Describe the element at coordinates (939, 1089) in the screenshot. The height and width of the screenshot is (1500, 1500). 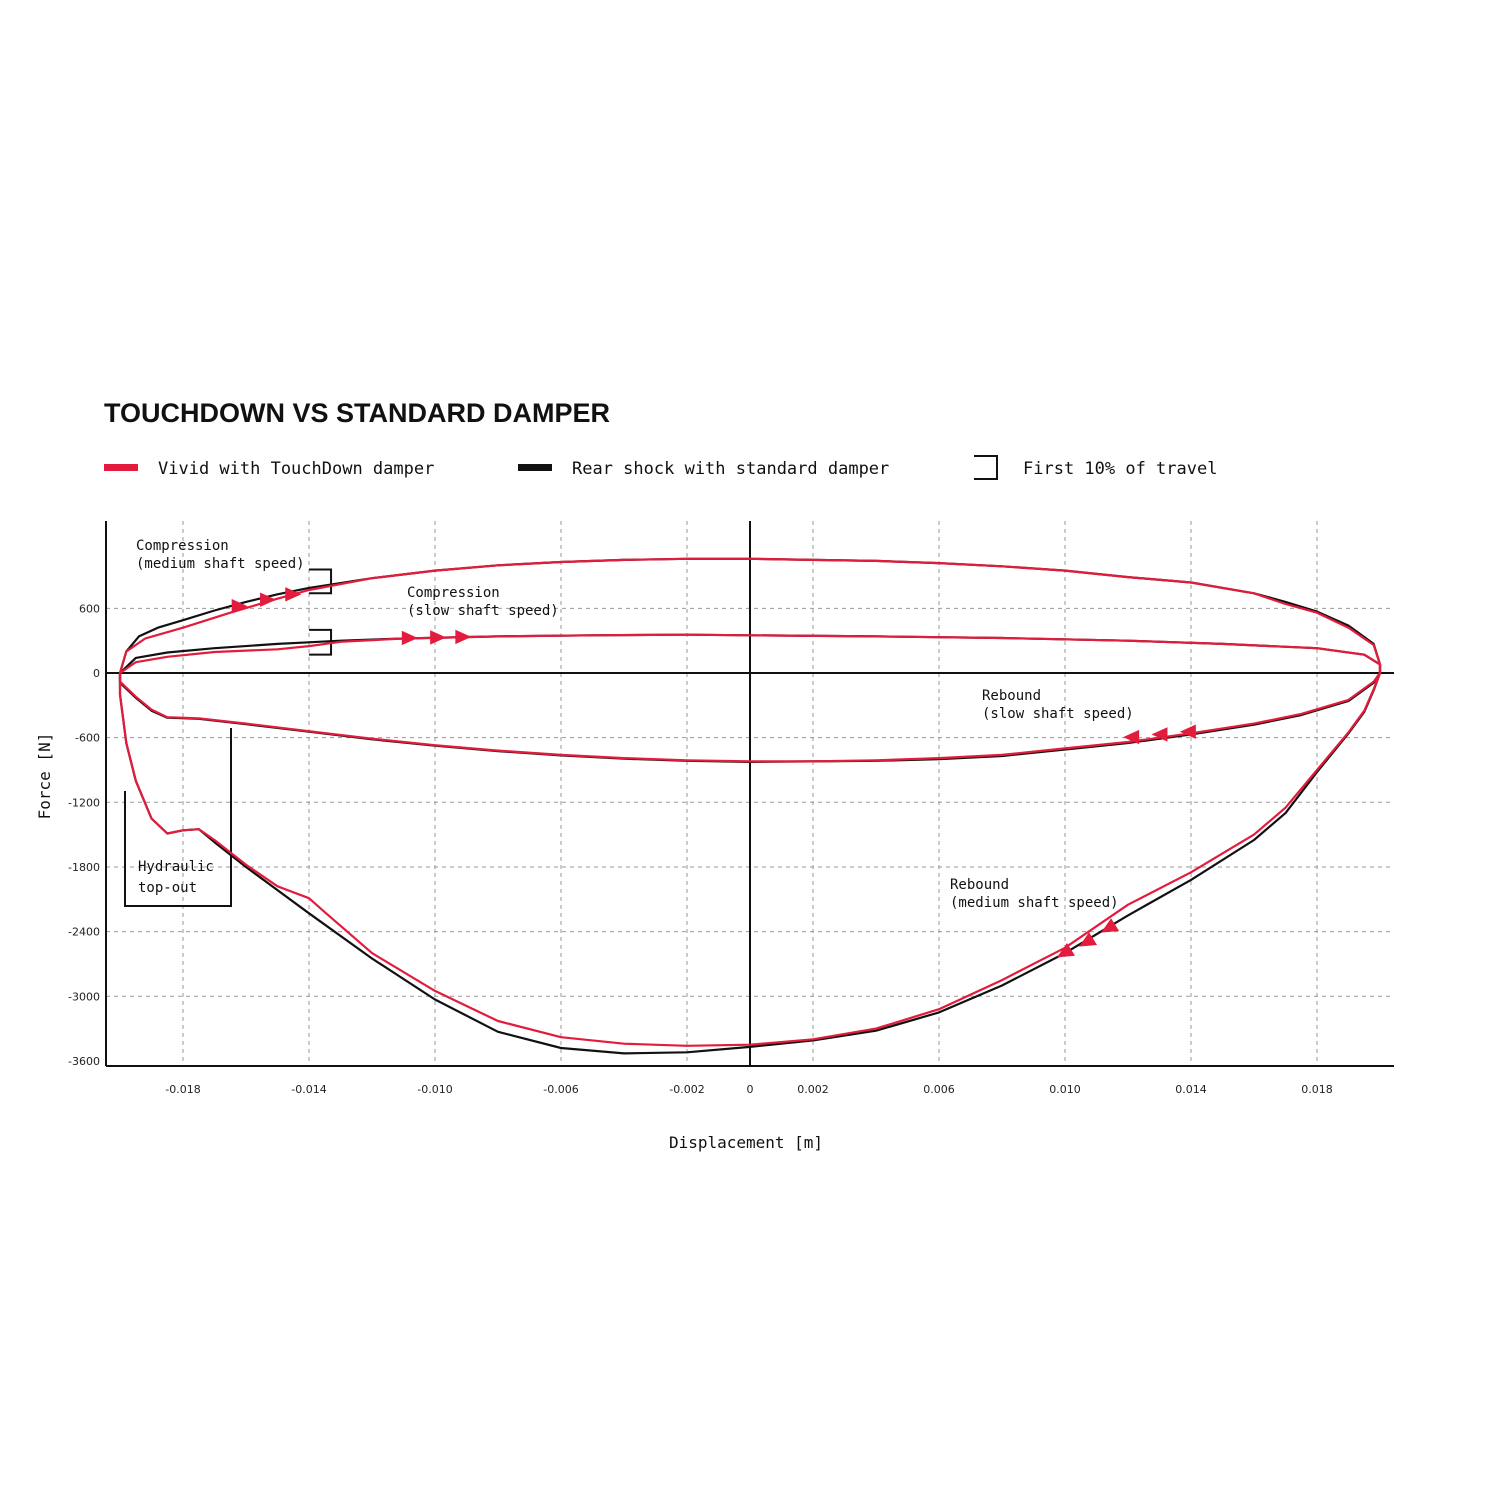
I see `x-tick-label: 0.006` at that location.